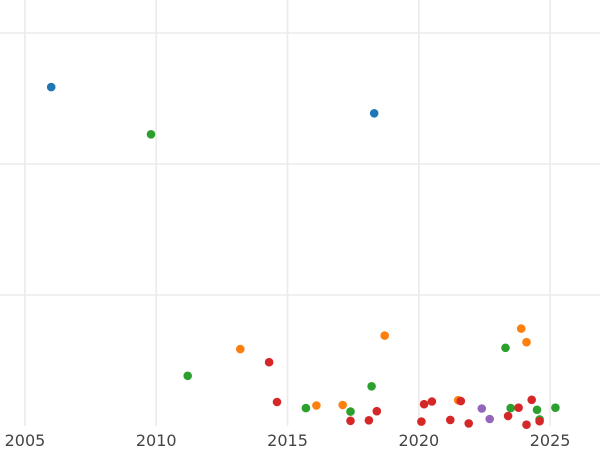 The height and width of the screenshot is (450, 600). I want to click on x-axis-ticks: 2005 2010 2015 2020 2025, so click(288, 440).